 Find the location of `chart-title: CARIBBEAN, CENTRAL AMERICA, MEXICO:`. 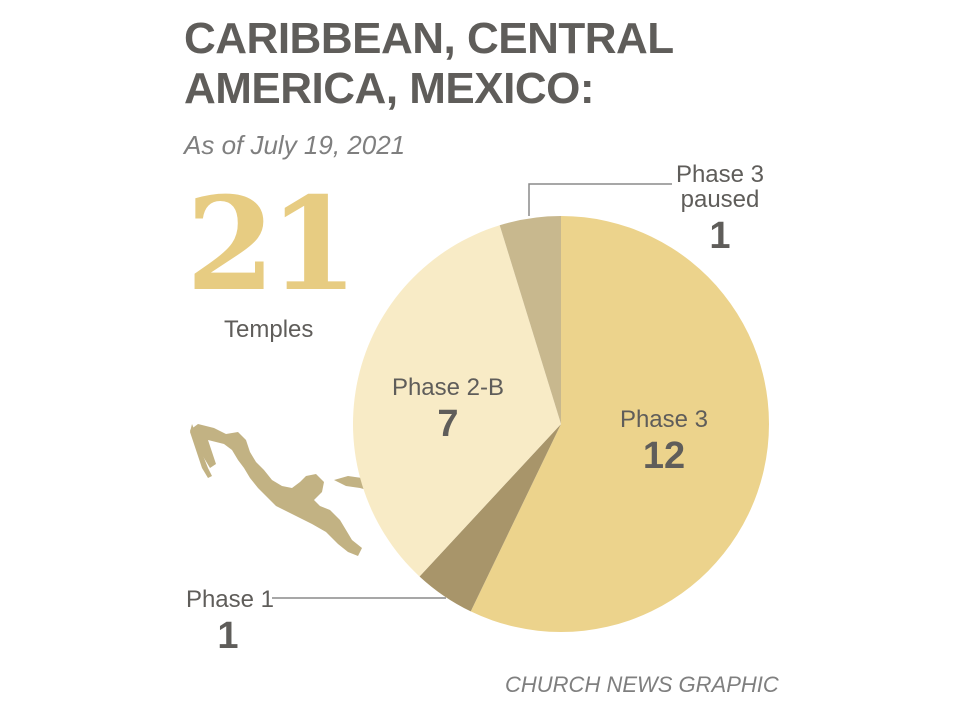

chart-title: CARIBBEAN, CENTRAL AMERICA, MEXICO: is located at coordinates (484, 64).